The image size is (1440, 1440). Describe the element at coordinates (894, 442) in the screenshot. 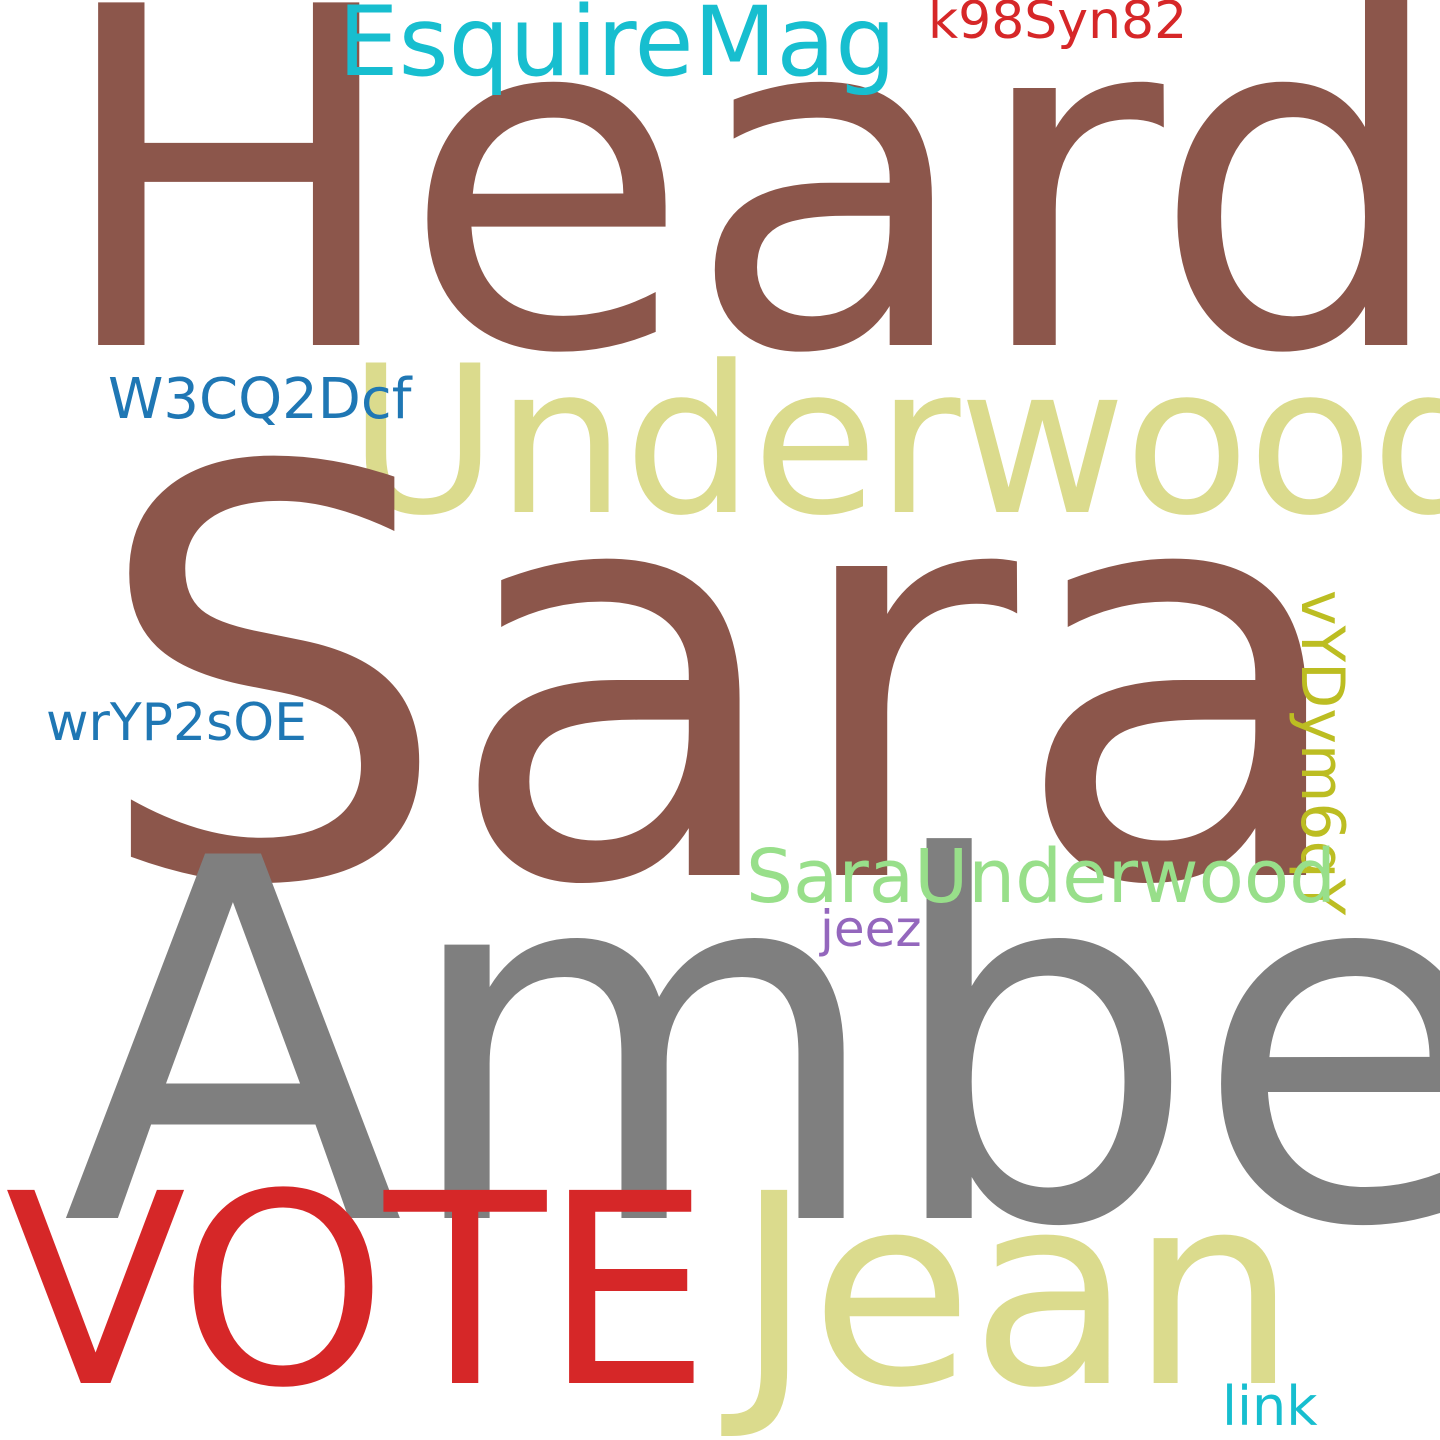

I see `word-underwood: Underwood` at that location.